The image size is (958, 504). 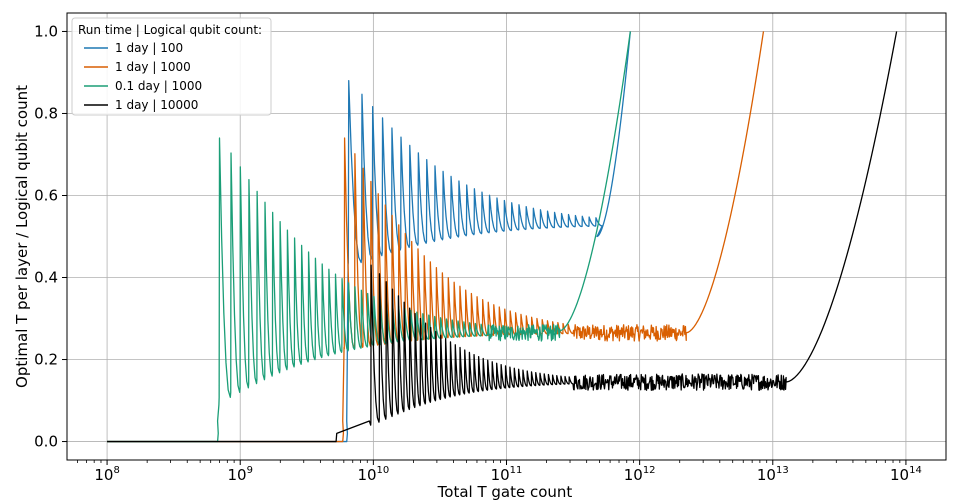 I want to click on x-axis-label: Total T gate count, so click(x=505, y=492).